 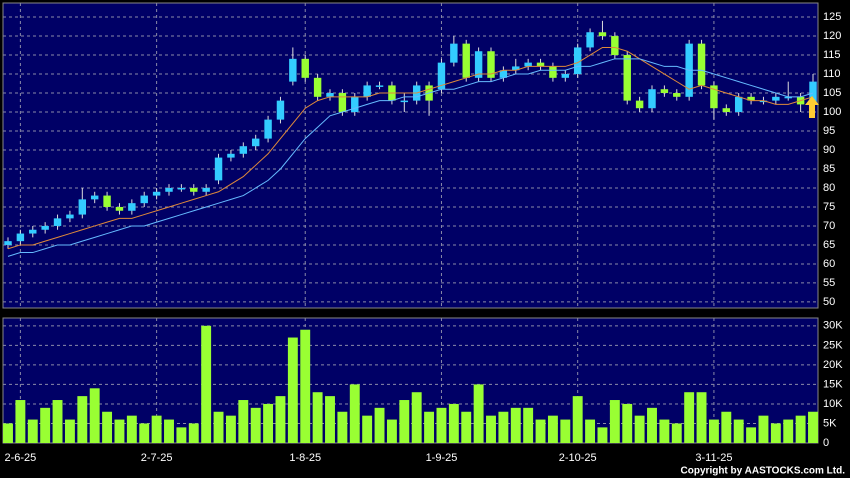 What do you see at coordinates (829, 188) in the screenshot?
I see `y-tick-label: 80` at bounding box center [829, 188].